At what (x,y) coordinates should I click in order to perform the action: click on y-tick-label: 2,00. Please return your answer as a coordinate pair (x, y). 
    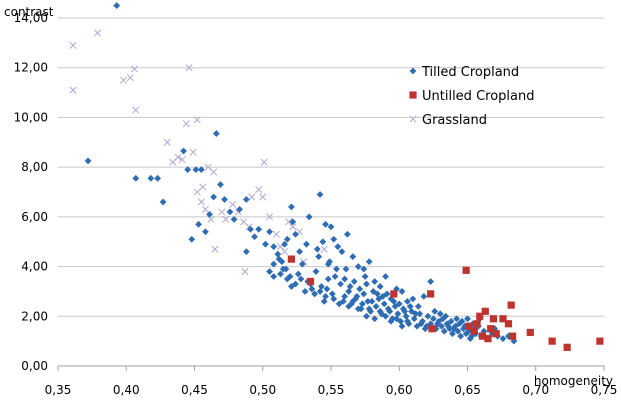
    Looking at the image, I should click on (34, 316).